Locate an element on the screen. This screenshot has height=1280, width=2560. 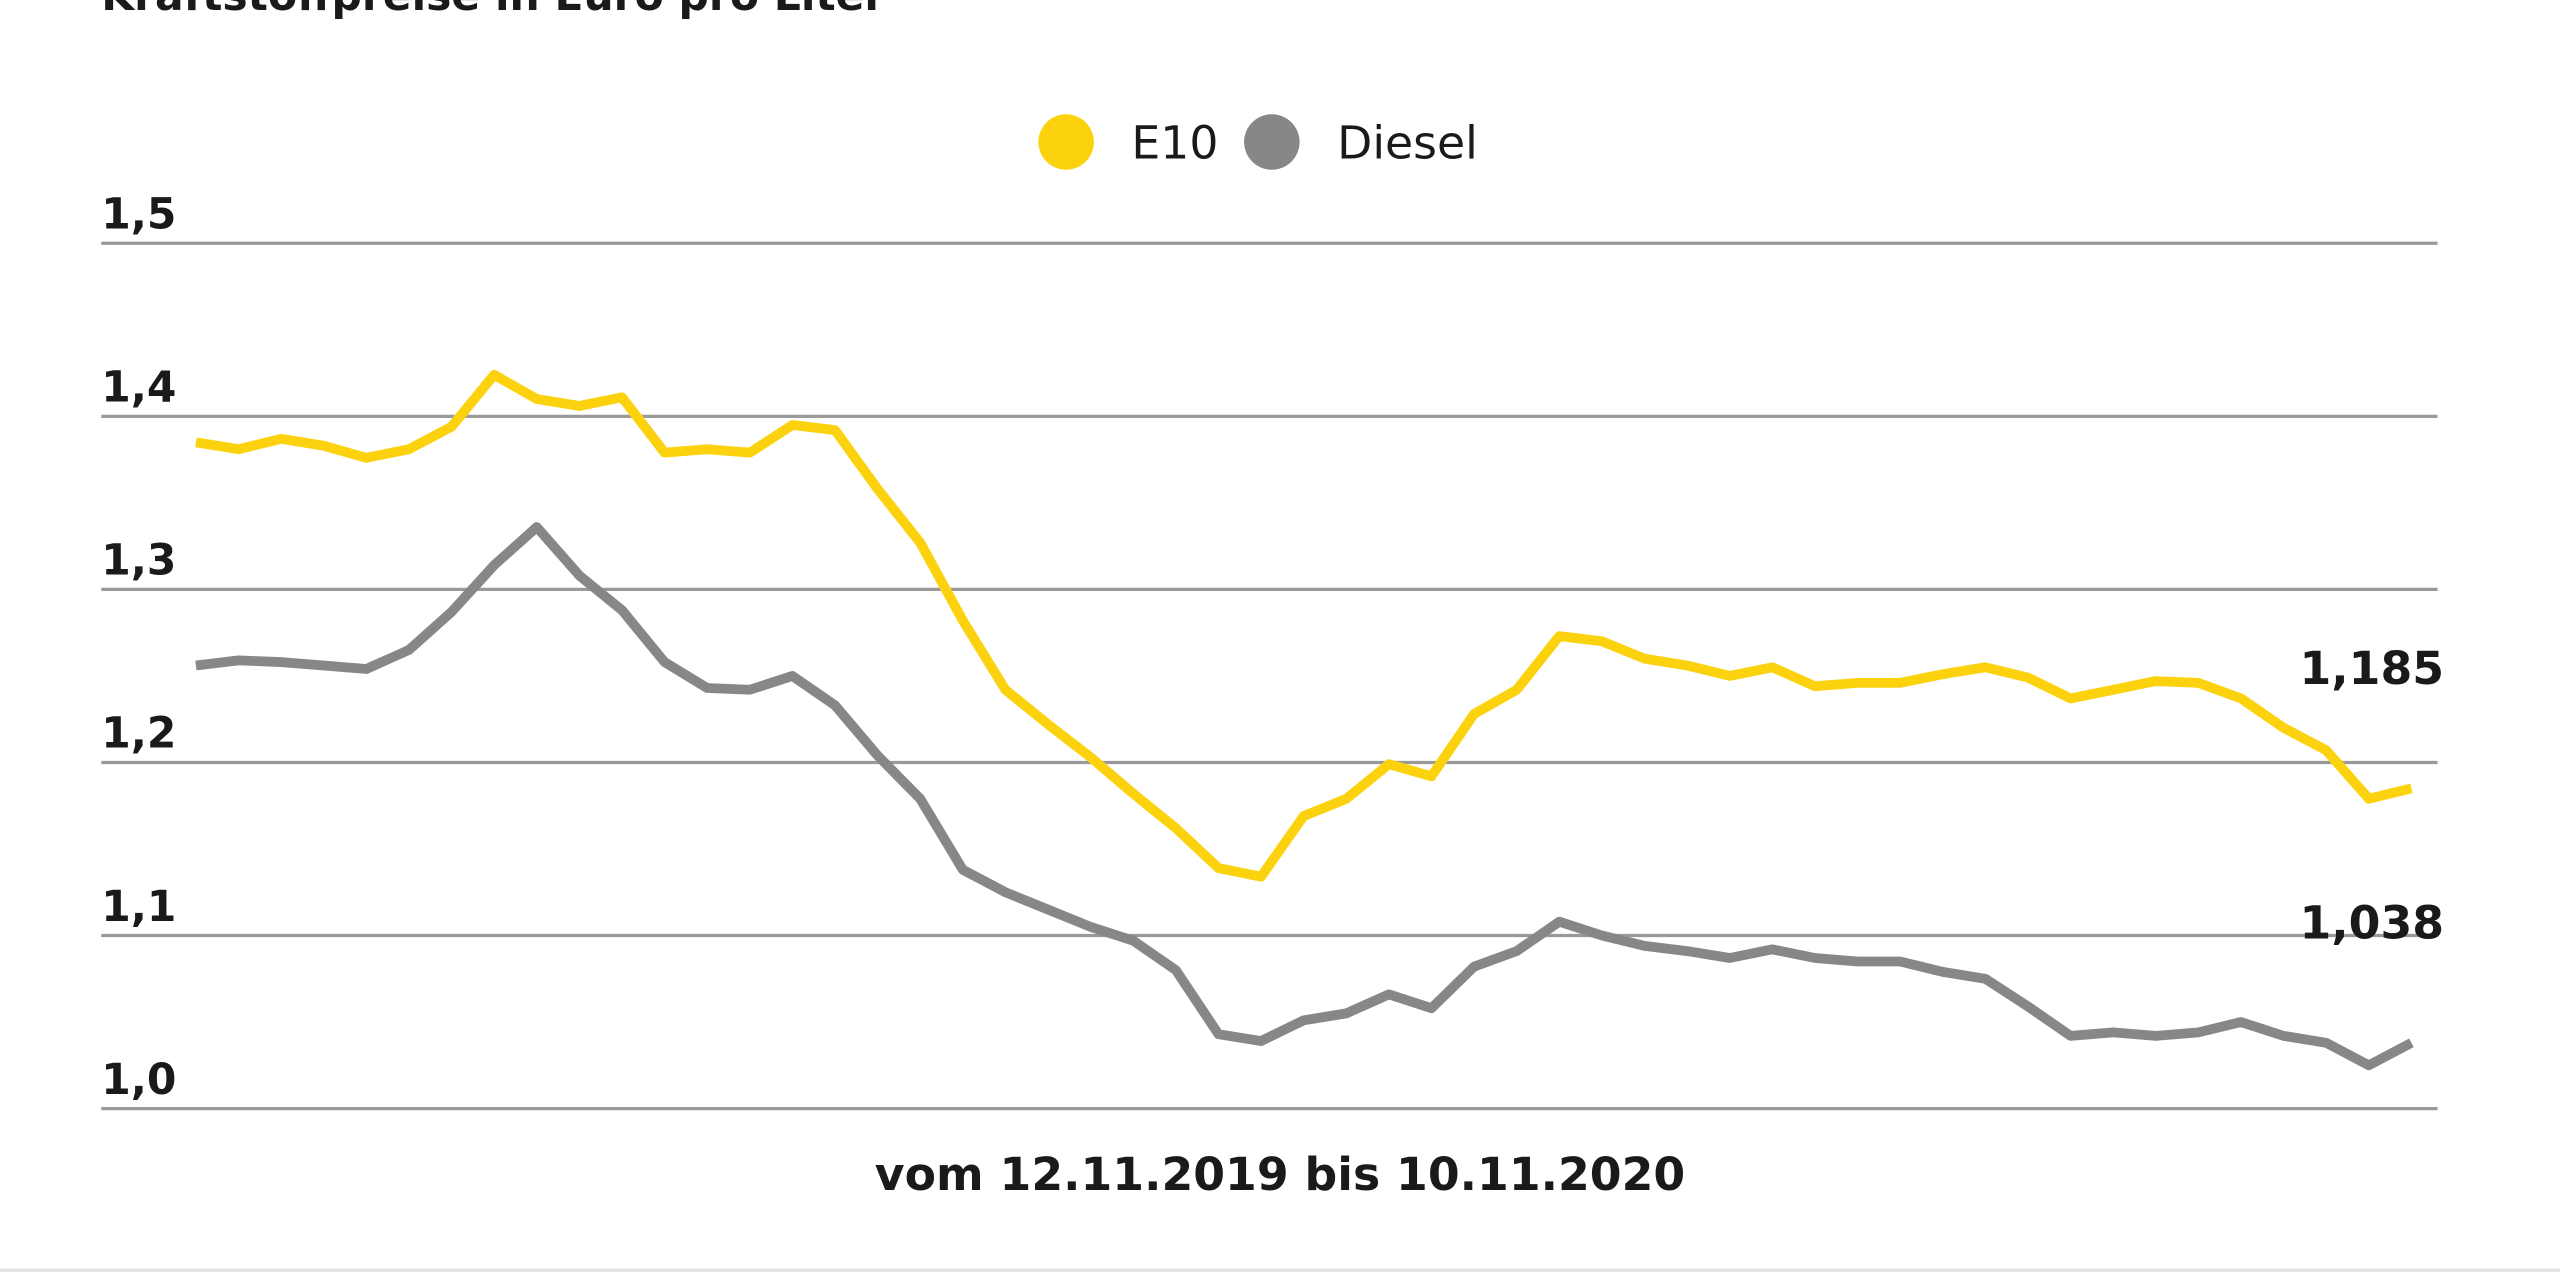
legend-label: Diesel is located at coordinates (1407, 142).